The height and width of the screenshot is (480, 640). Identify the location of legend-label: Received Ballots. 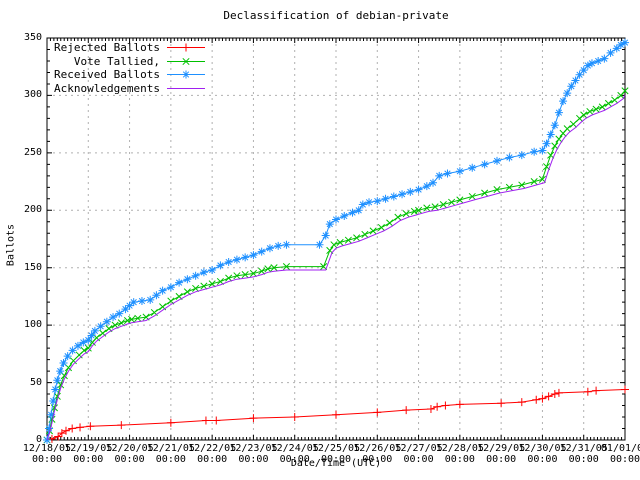
(107, 75).